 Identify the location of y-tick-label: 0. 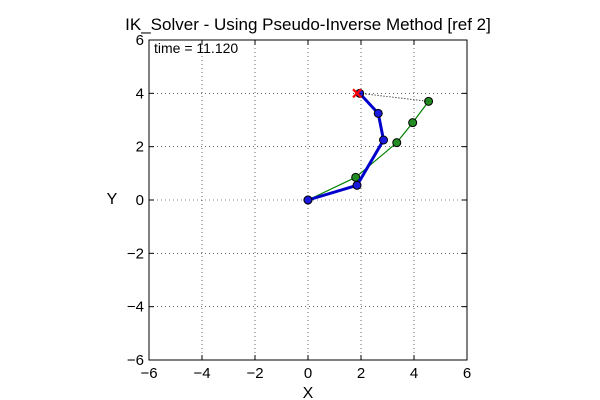
(140, 200).